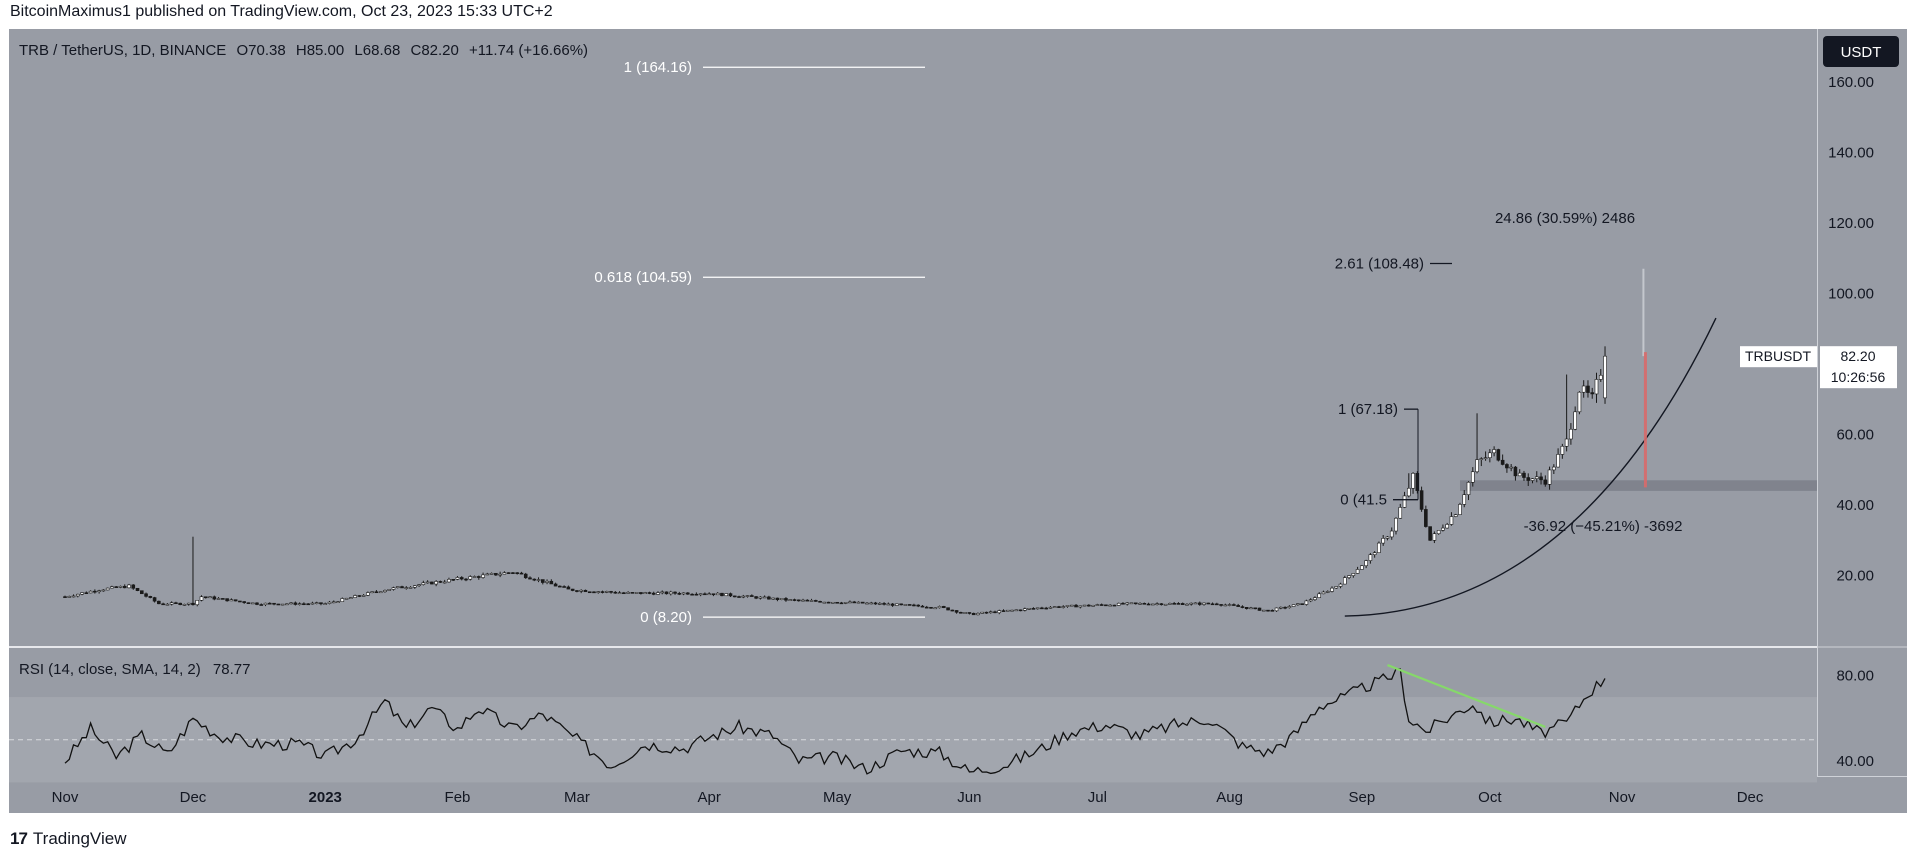 The width and height of the screenshot is (1909, 858). What do you see at coordinates (1851, 293) in the screenshot?
I see `price-tick-label: 100.00` at bounding box center [1851, 293].